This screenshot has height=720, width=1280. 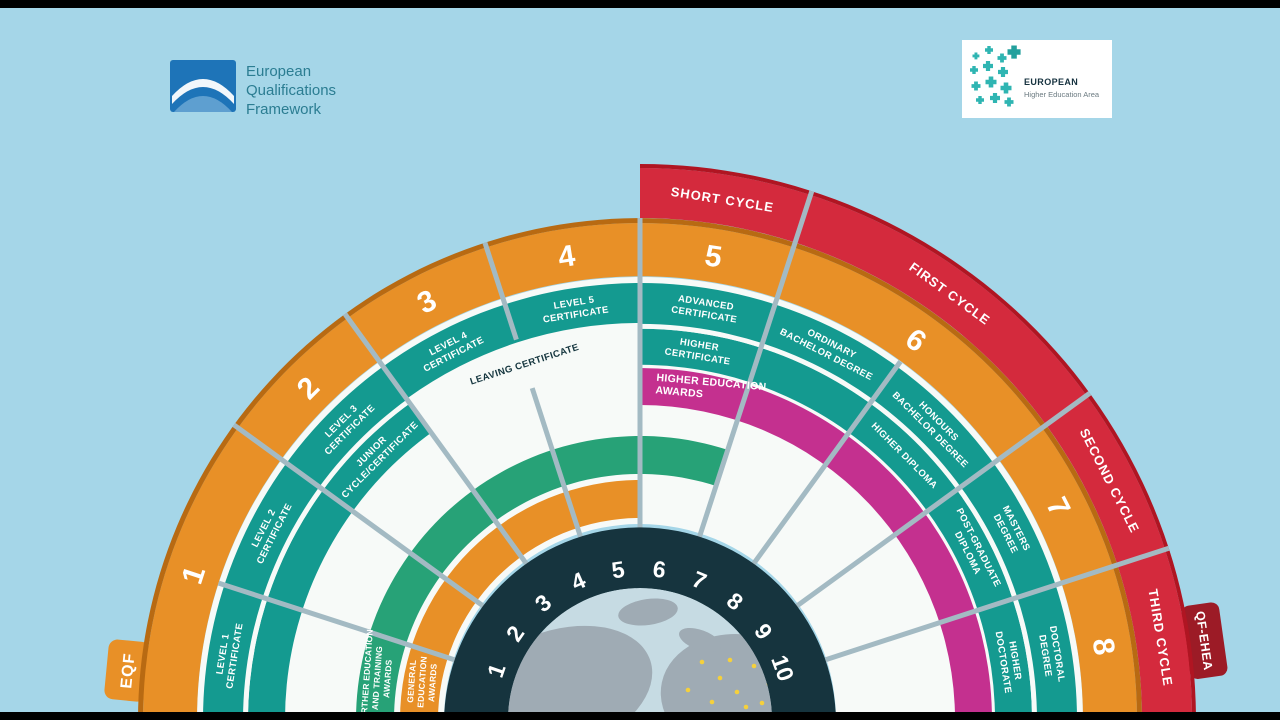 I want to click on nfq-level-number: 5, so click(x=618, y=570).